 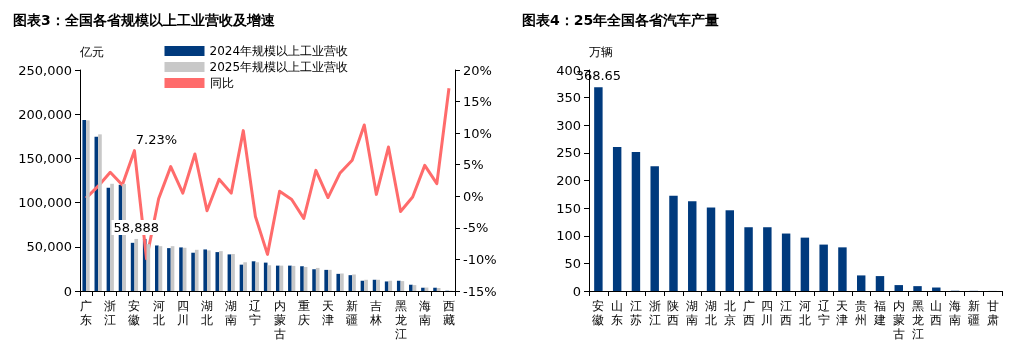 What do you see at coordinates (45, 203) in the screenshot?
I see `y-tick-label: 100,000` at bounding box center [45, 203].